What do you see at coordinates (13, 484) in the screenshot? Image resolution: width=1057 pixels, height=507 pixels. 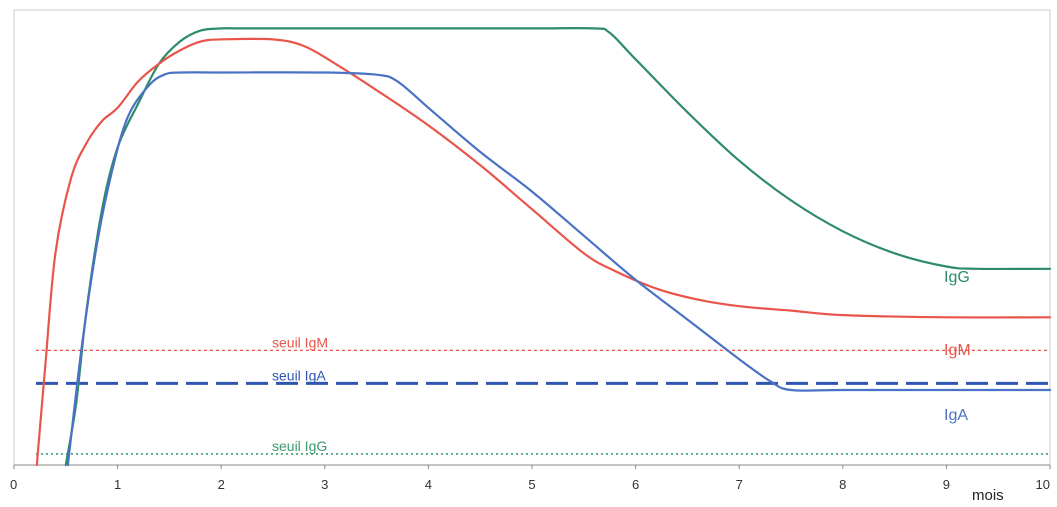 I see `x-tick-label: 0` at bounding box center [13, 484].